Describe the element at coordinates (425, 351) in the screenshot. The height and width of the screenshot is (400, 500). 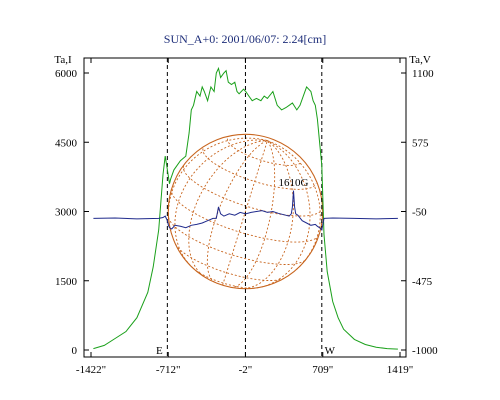
I see `y-right-tick-label: -1000` at that location.